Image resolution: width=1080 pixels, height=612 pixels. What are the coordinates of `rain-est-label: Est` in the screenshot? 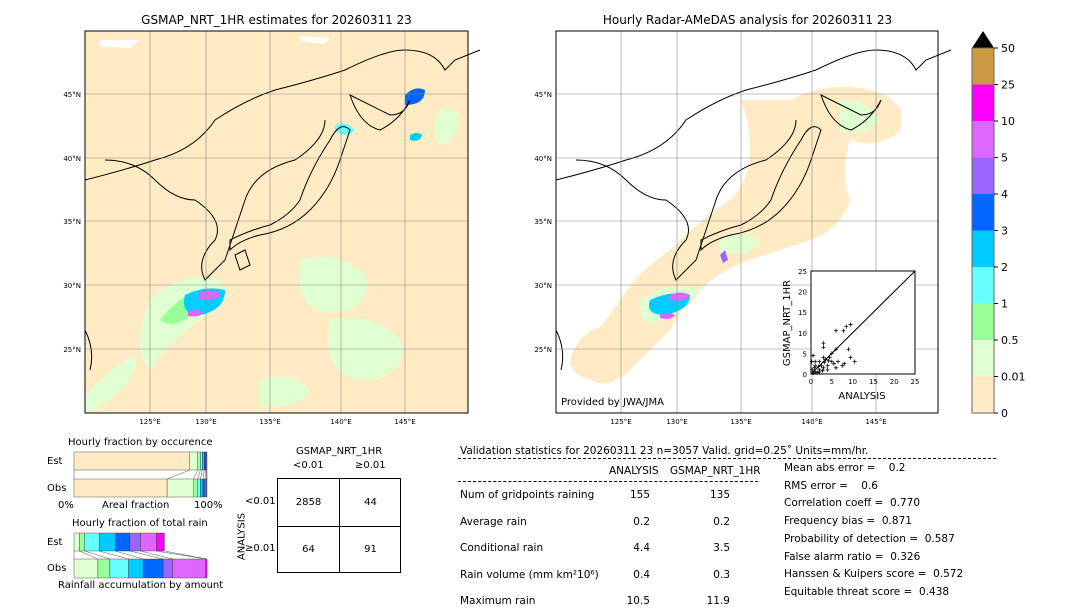 It's located at (55, 542).